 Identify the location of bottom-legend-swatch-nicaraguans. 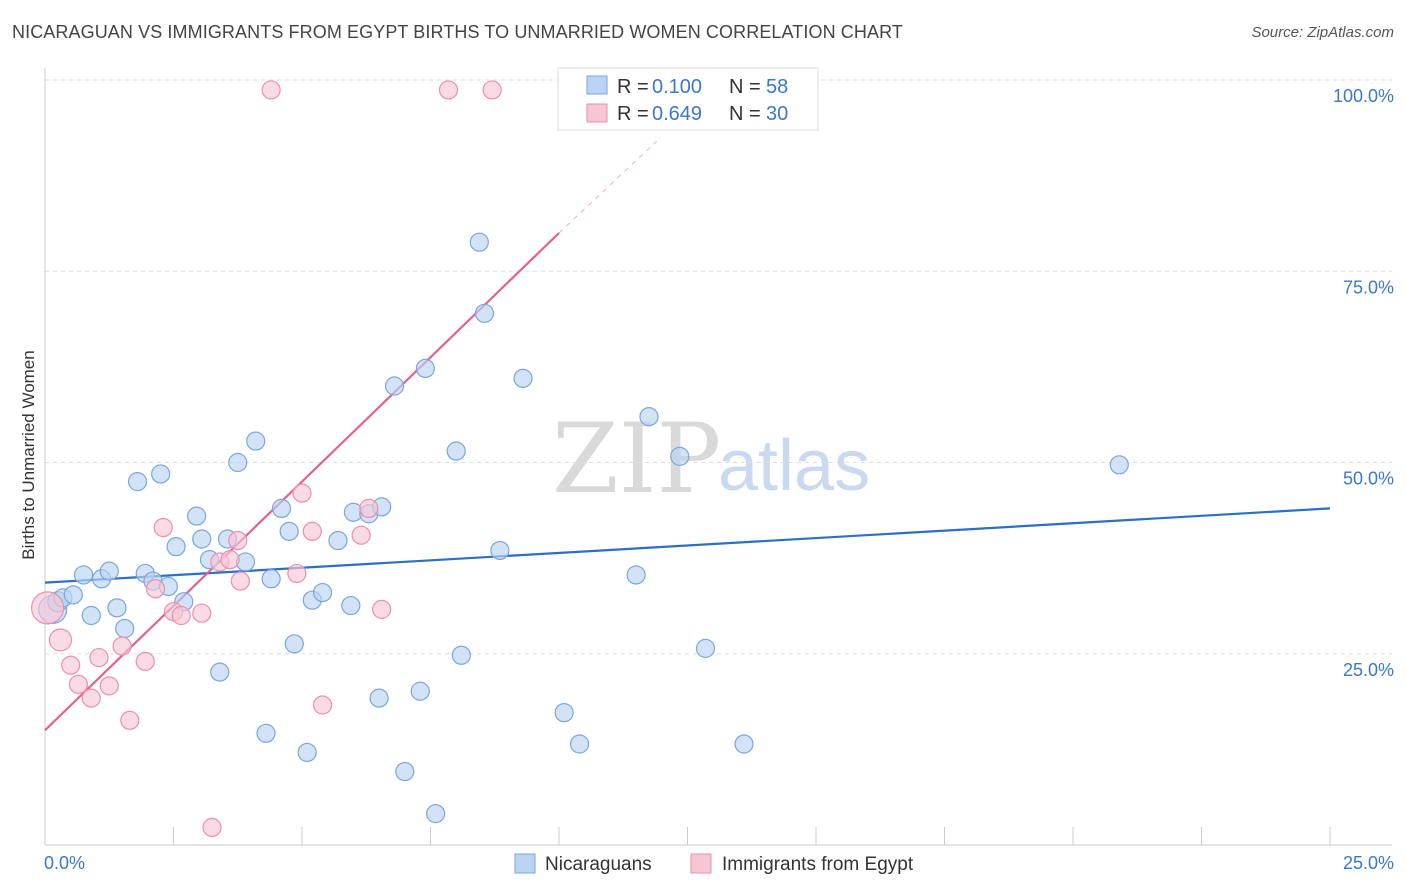
(525, 863).